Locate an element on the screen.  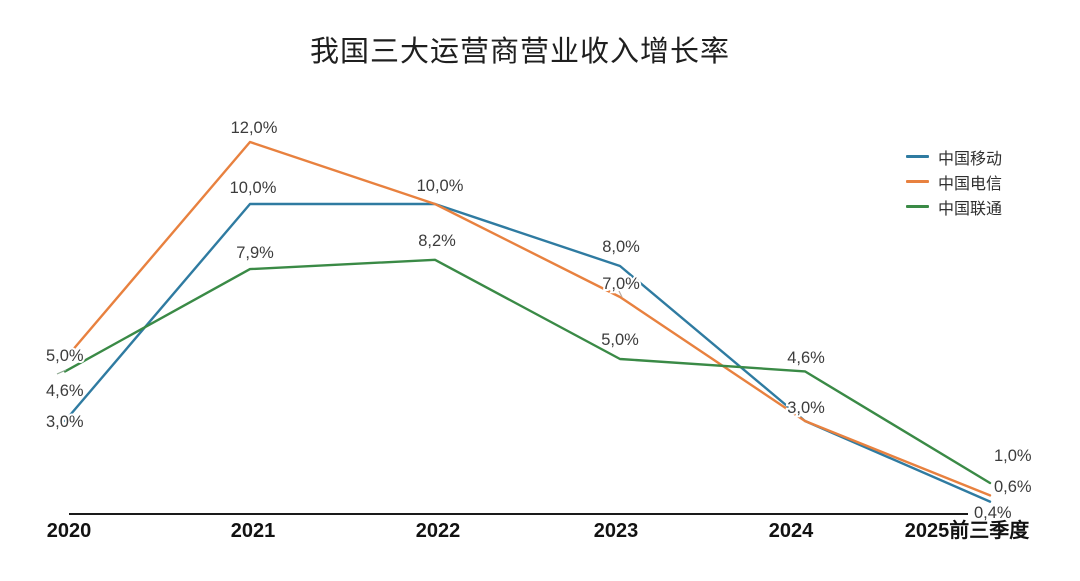
x-tick-label-5: 2025前三季度 is located at coordinates (967, 530).